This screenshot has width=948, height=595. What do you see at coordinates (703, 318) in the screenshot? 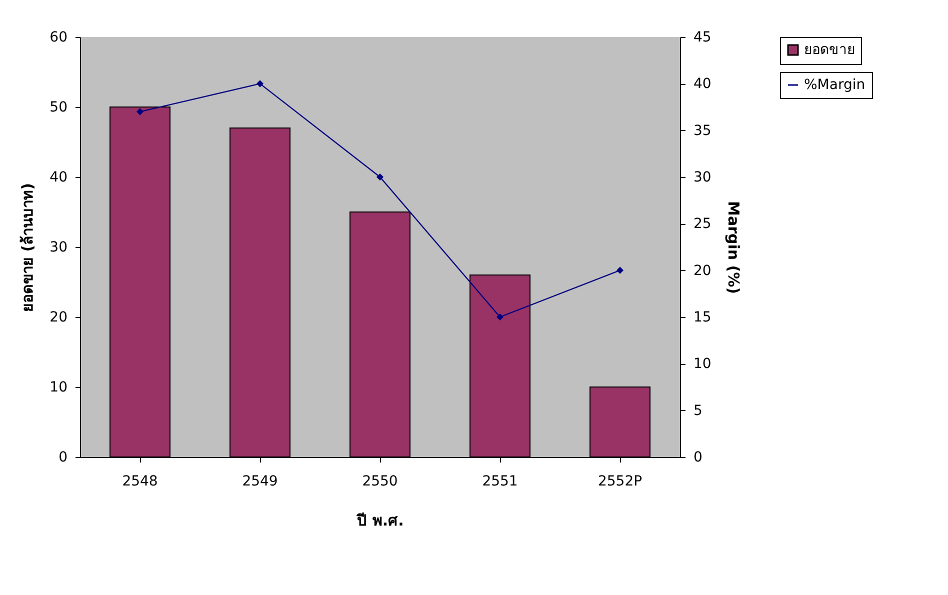
I see `y2-tick-label: 15` at bounding box center [703, 318].